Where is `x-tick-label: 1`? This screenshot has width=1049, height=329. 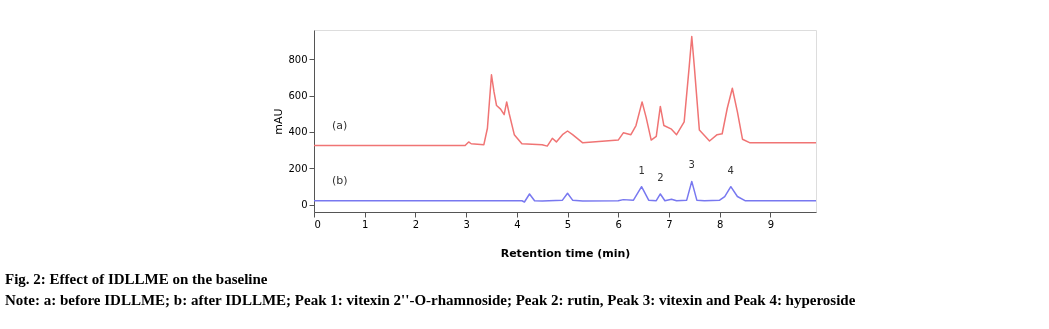 x-tick-label: 1 is located at coordinates (365, 224).